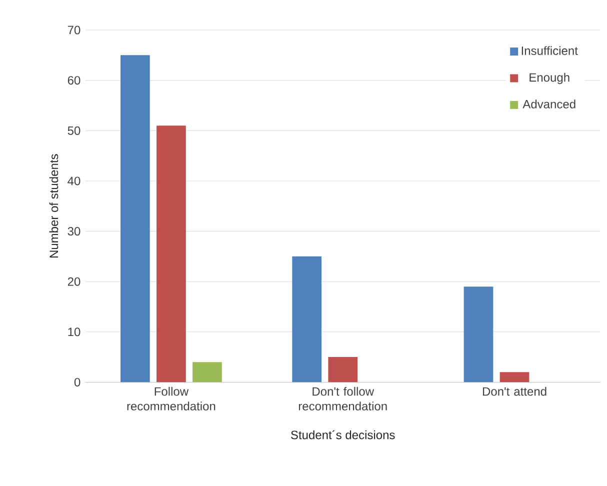 Image resolution: width=607 pixels, height=486 pixels. What do you see at coordinates (549, 103) in the screenshot?
I see `legend-label: Advanced` at bounding box center [549, 103].